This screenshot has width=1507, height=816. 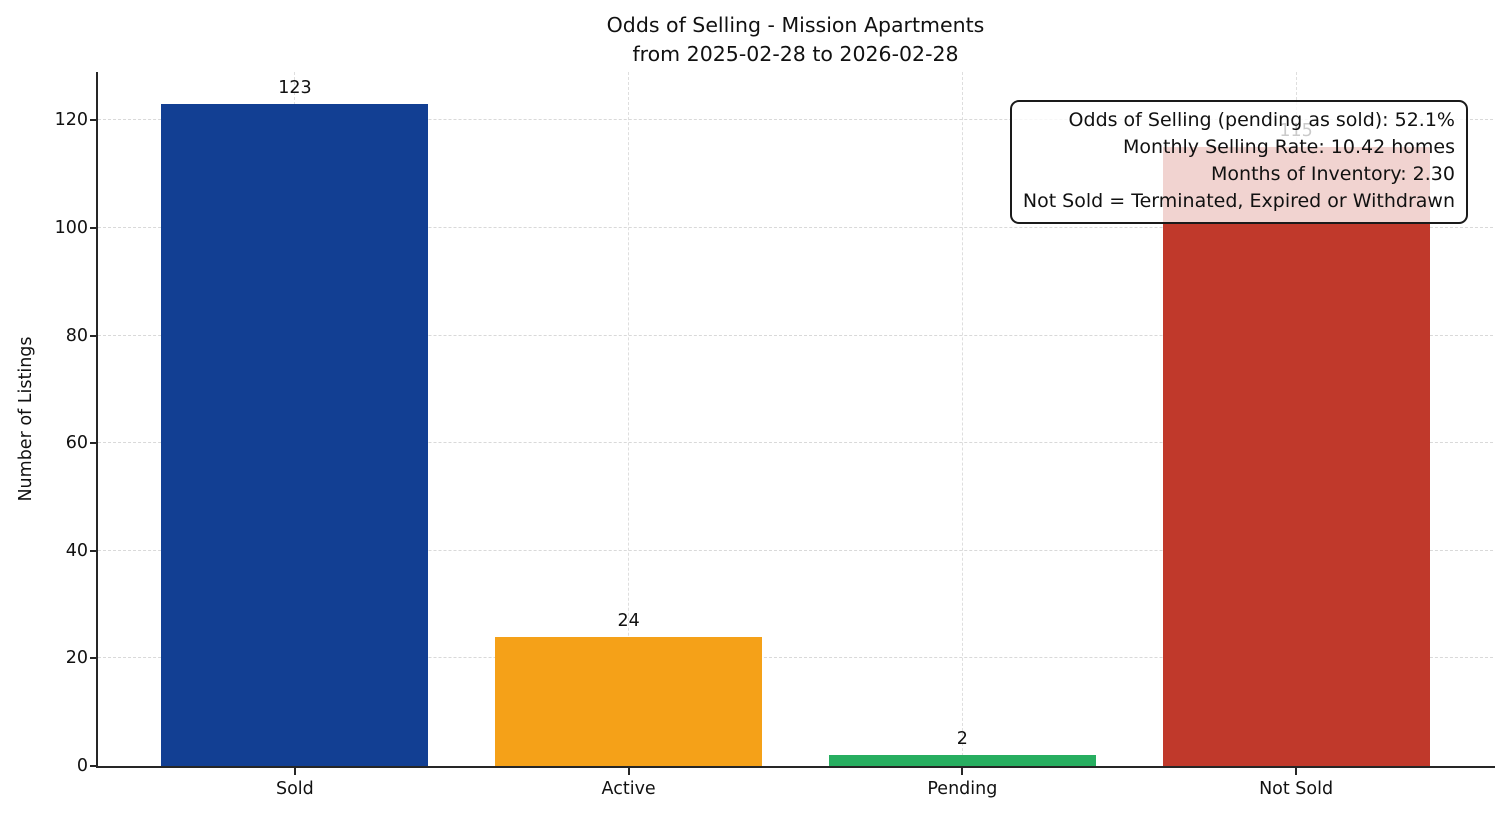 I want to click on y-tick-label: 0, so click(x=82, y=766).